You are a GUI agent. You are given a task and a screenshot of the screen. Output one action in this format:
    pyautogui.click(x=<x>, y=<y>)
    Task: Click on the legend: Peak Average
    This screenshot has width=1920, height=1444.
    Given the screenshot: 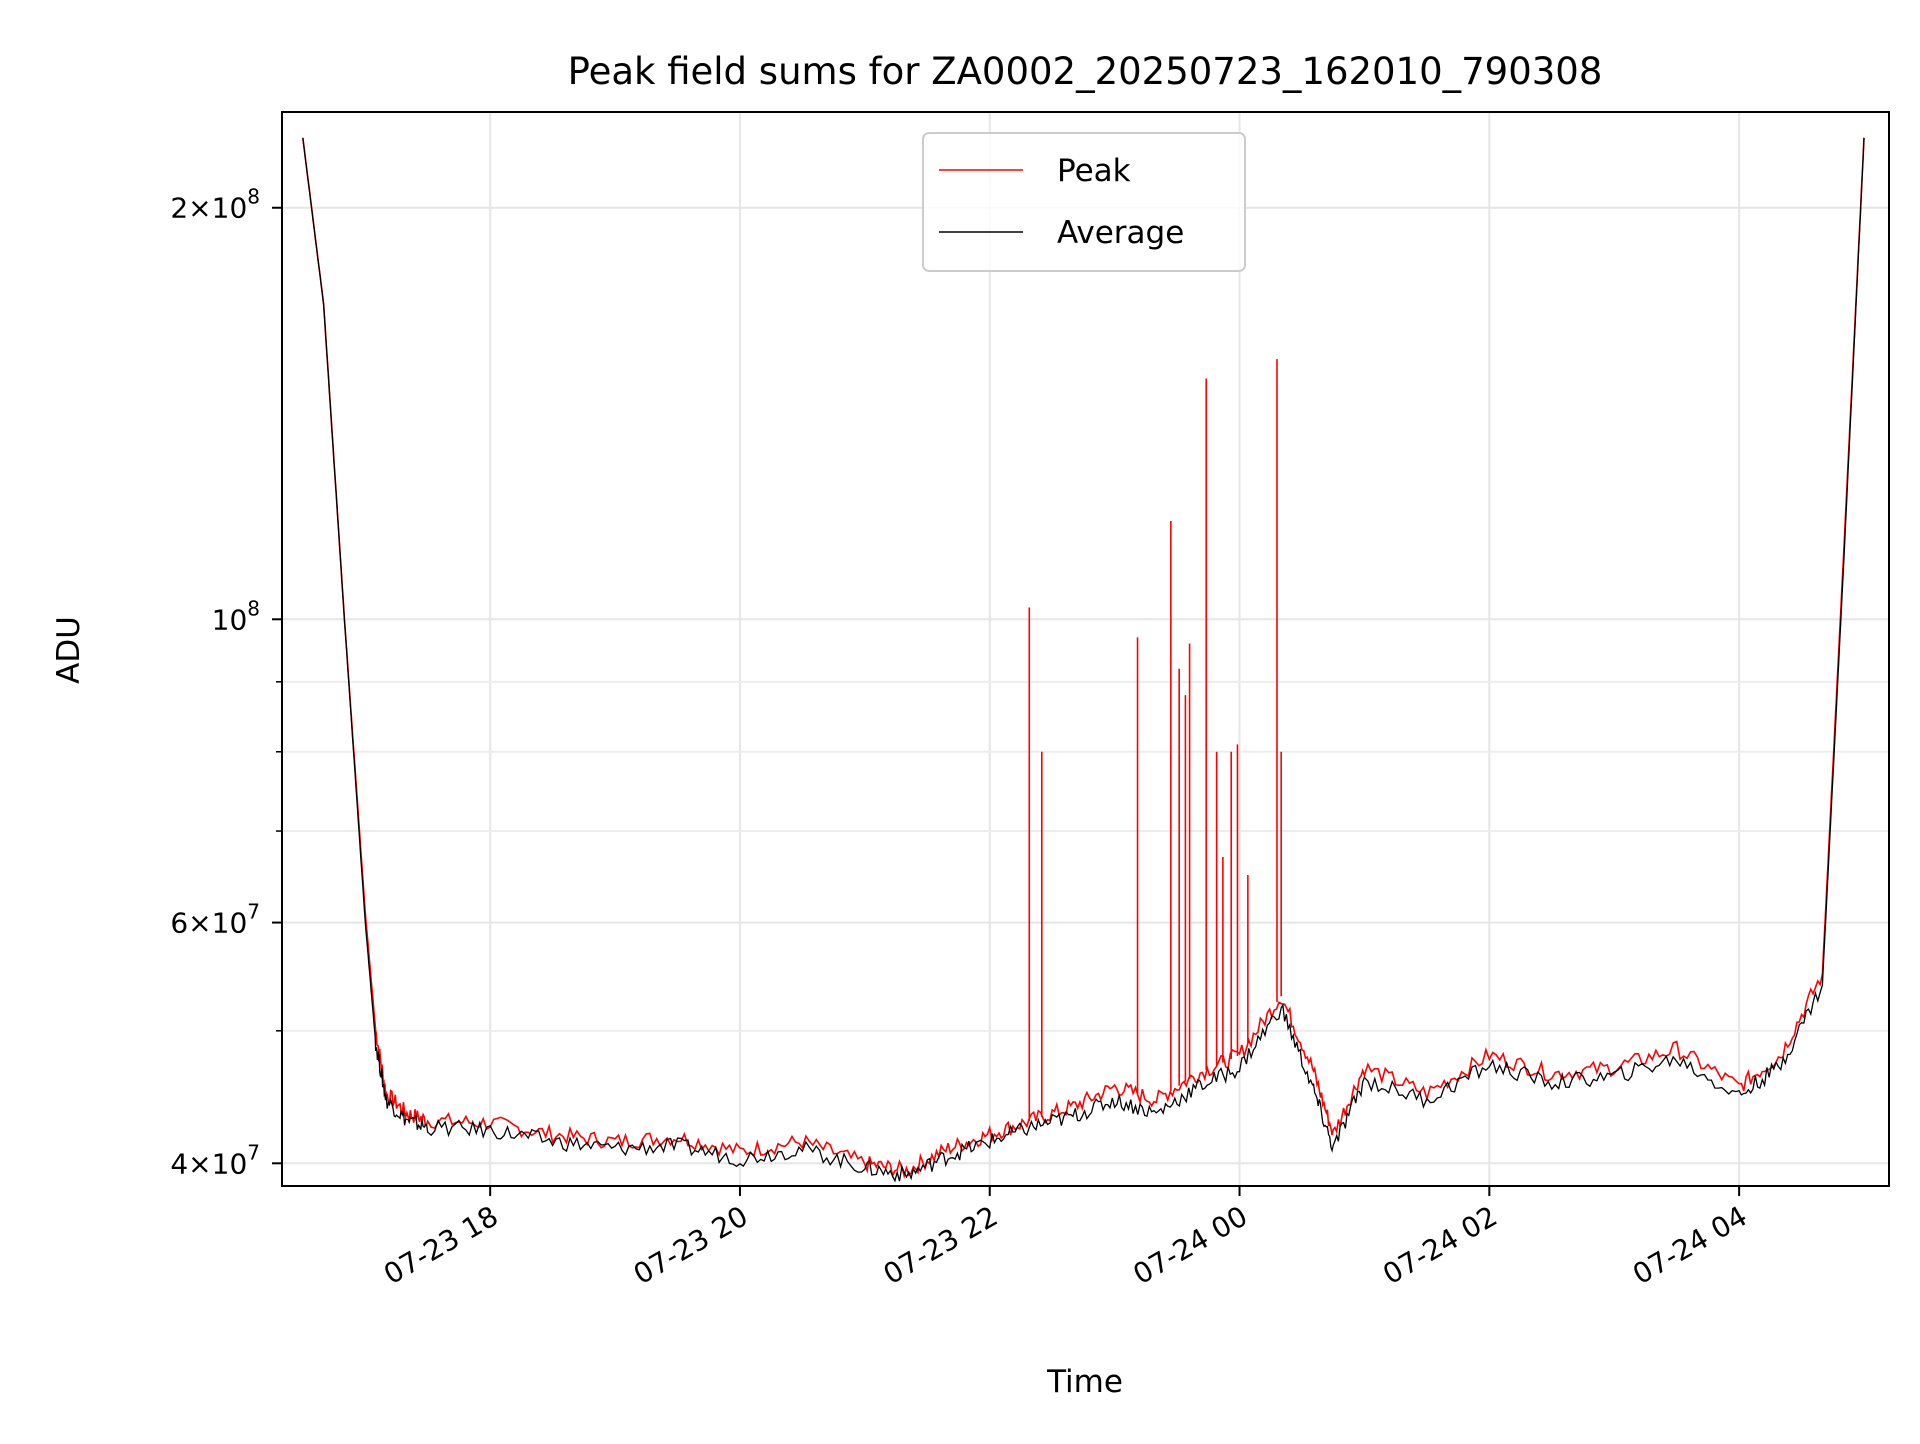 What is the action you would take?
    pyautogui.click(x=1084, y=202)
    